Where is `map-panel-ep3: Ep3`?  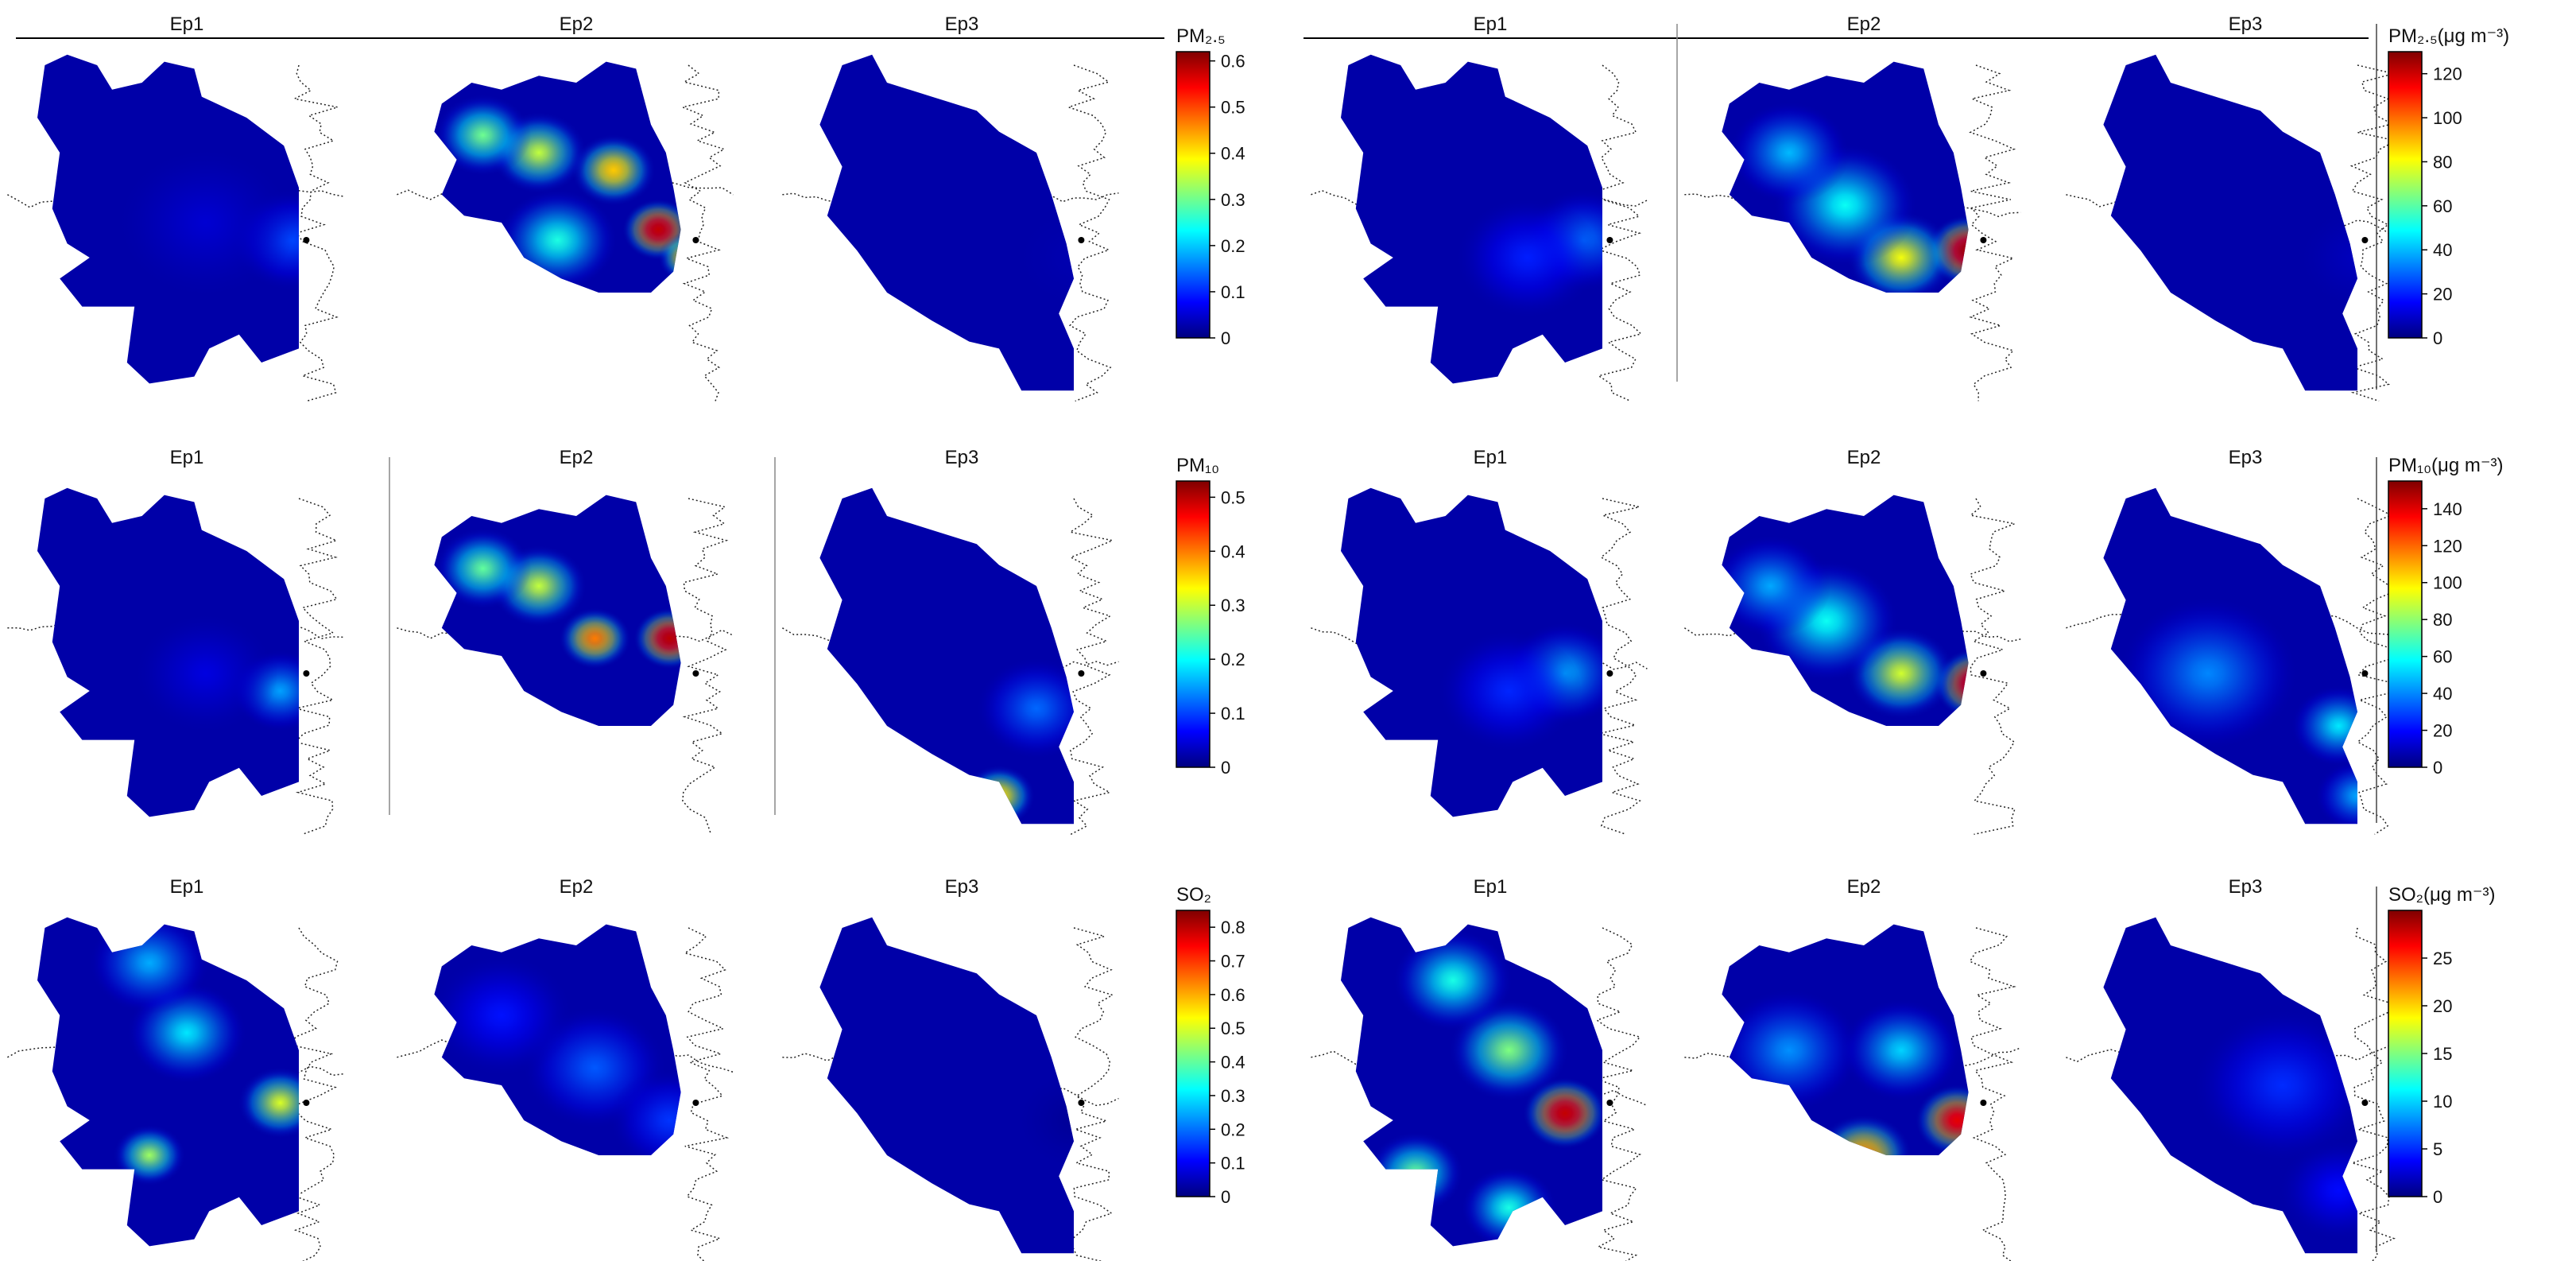
map-panel-ep3: Ep3 is located at coordinates (950, 208).